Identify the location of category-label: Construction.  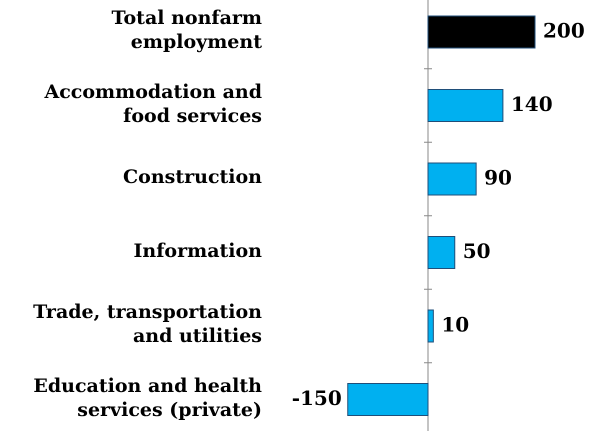
(192, 177).